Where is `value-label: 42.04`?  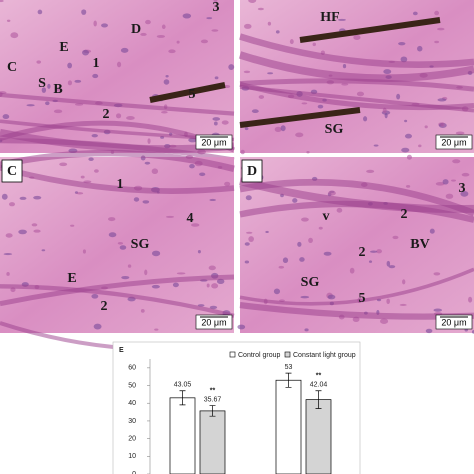 value-label: 42.04 is located at coordinates (319, 385).